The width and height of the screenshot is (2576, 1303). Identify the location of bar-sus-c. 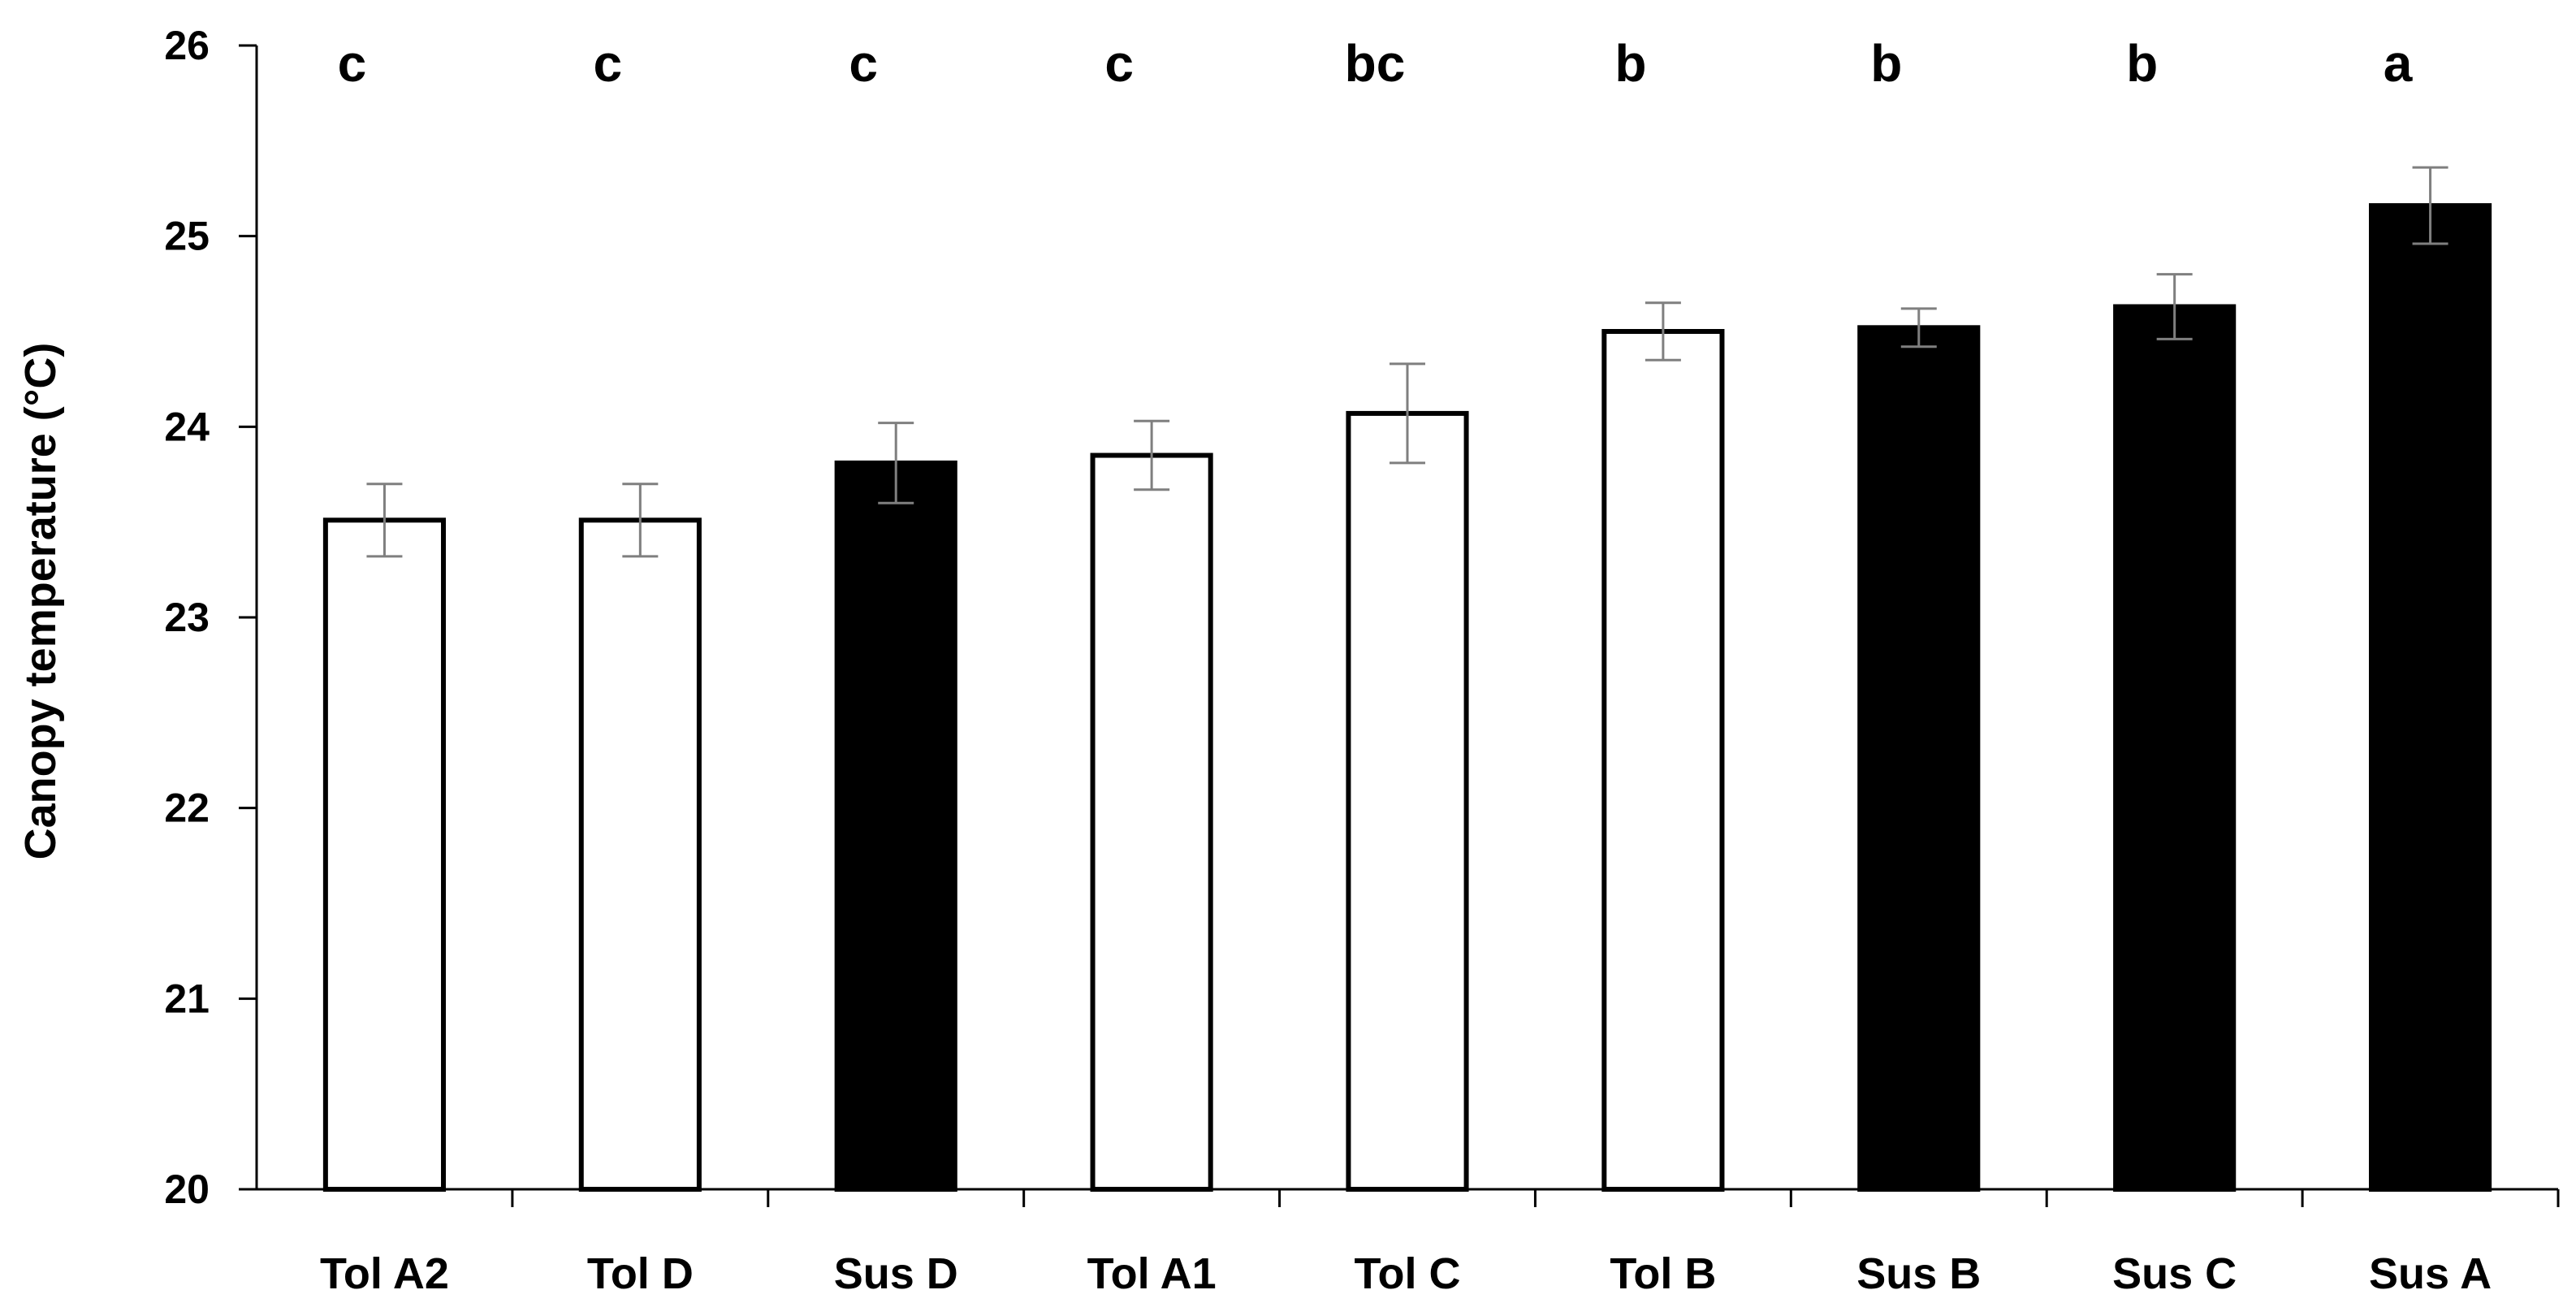
(2175, 748).